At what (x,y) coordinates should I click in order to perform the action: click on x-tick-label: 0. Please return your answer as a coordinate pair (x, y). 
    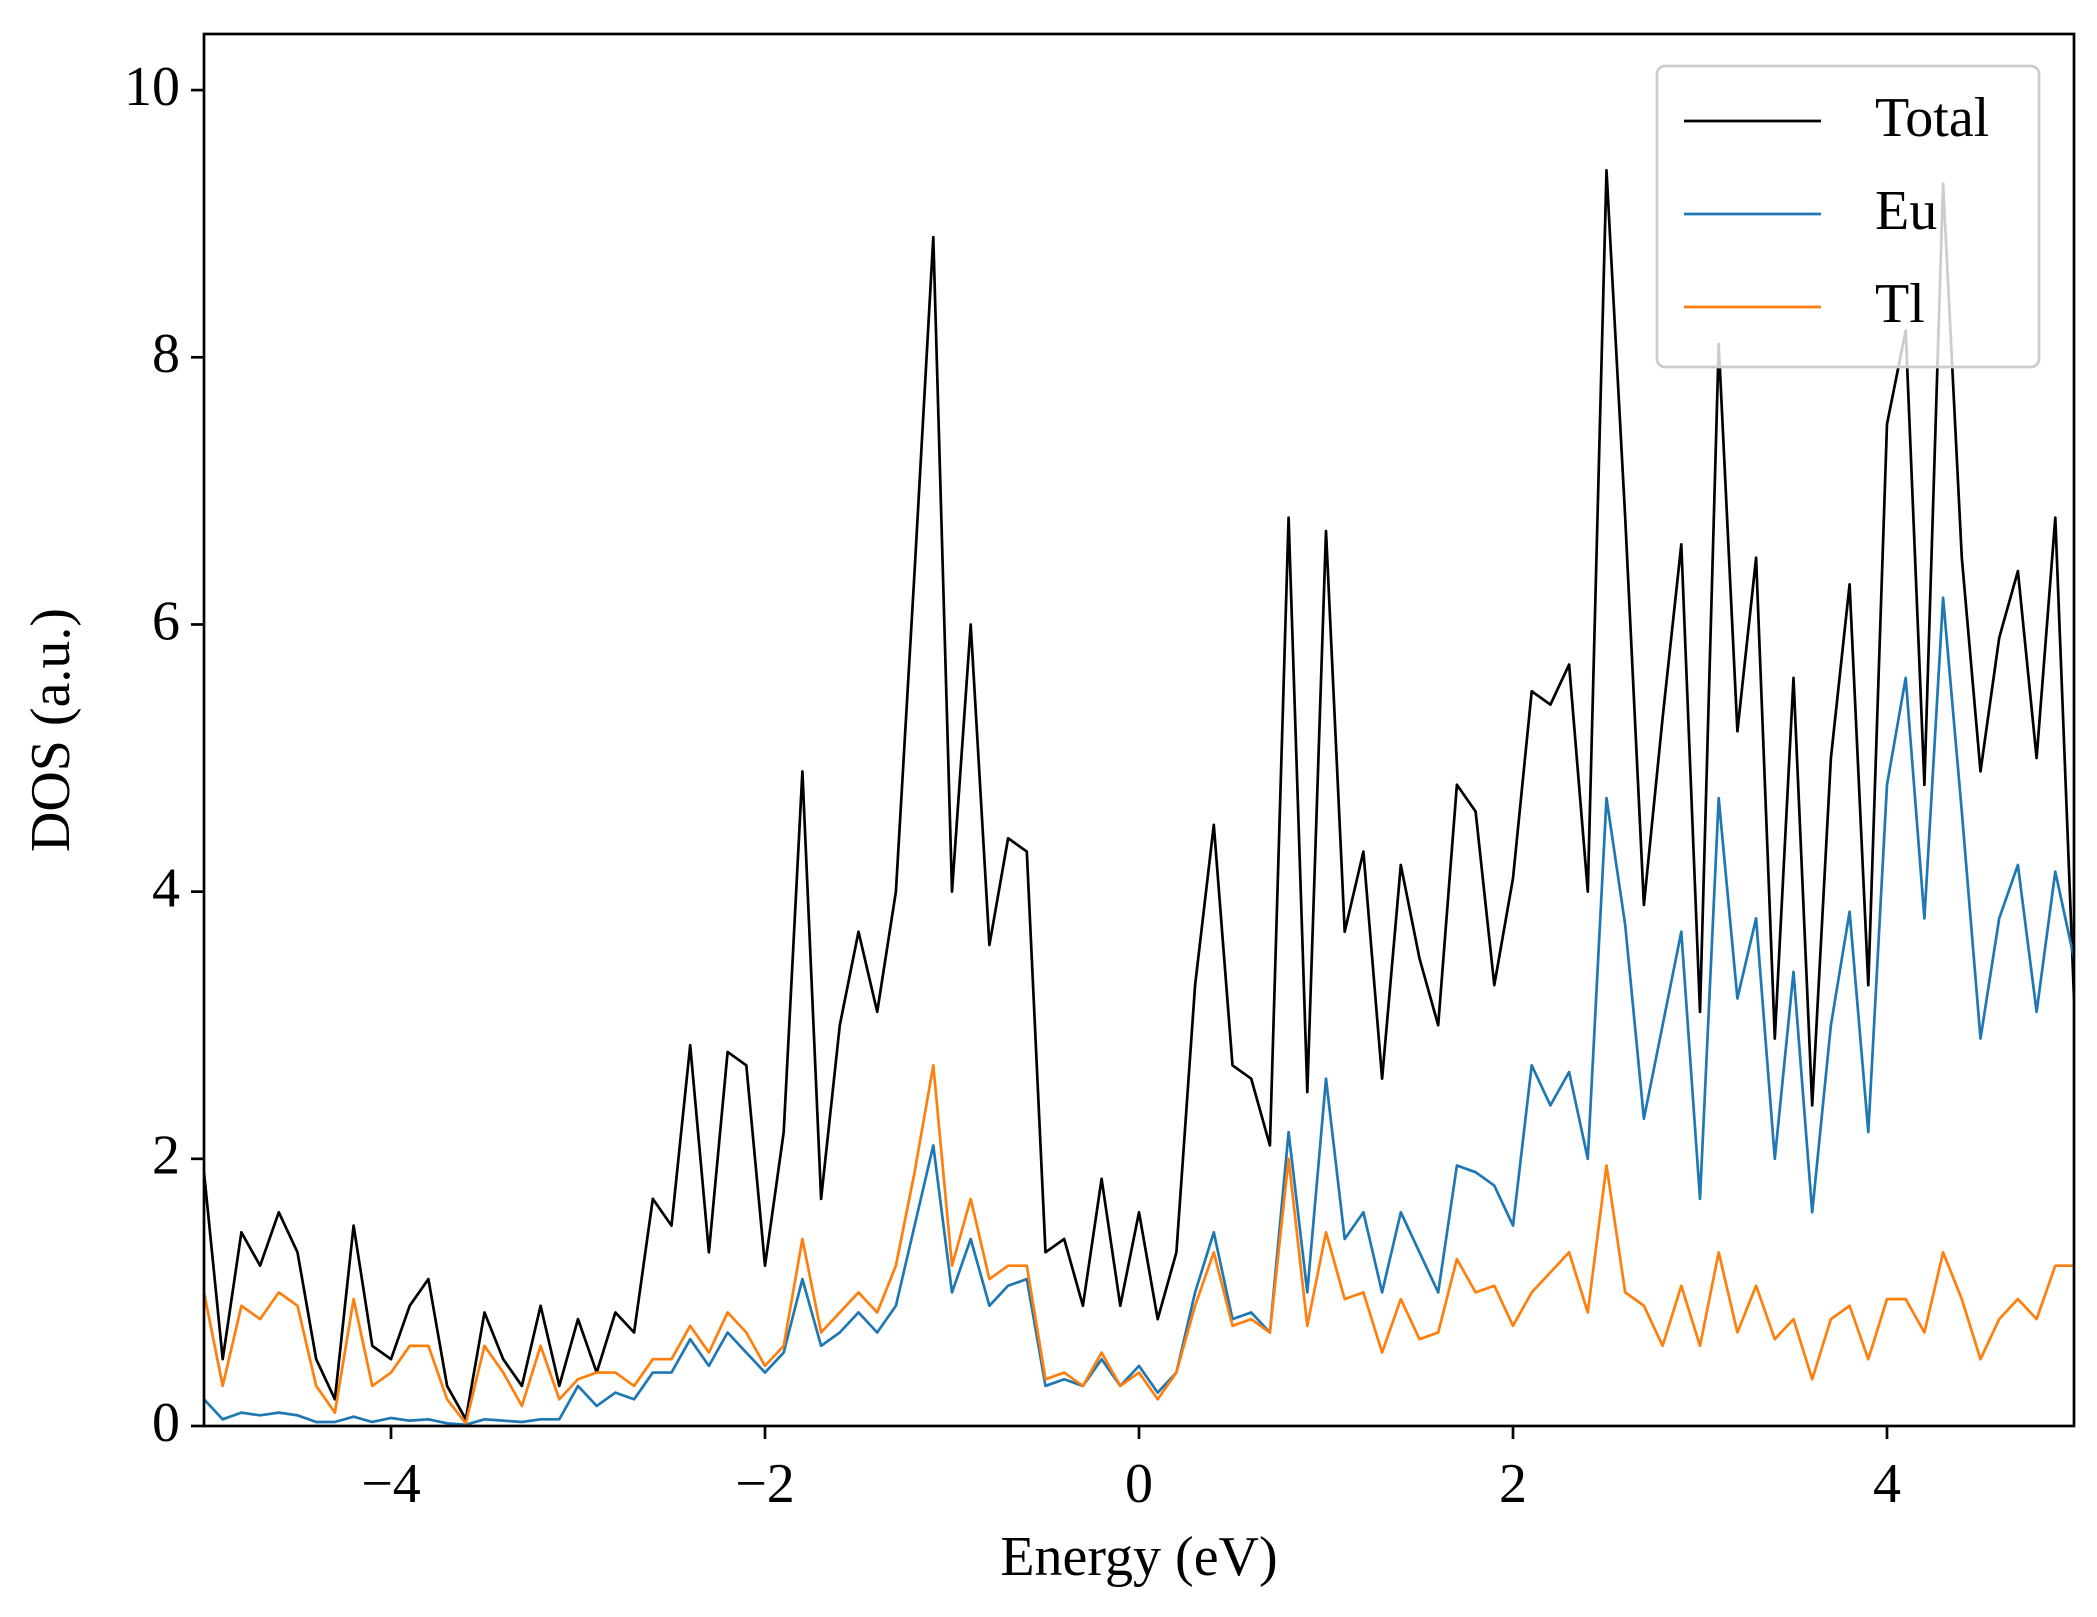
    Looking at the image, I should click on (1139, 1484).